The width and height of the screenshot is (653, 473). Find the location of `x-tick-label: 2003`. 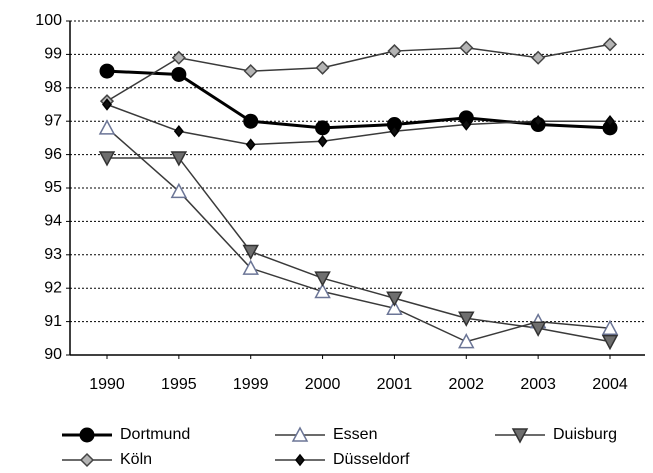

x-tick-label: 2003 is located at coordinates (538, 384).